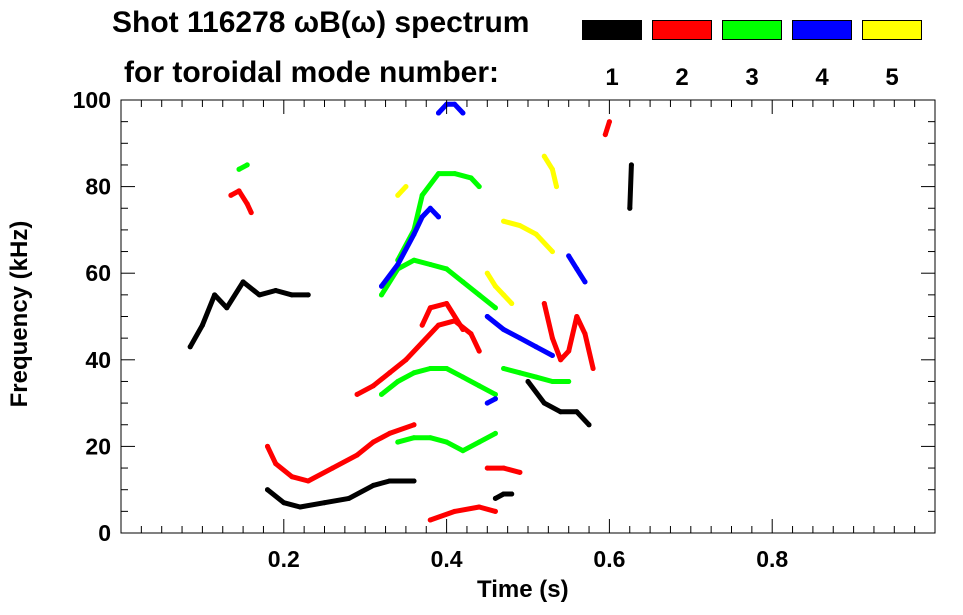 The image size is (963, 615). I want to click on y-tick-label-0: 0, so click(104, 533).